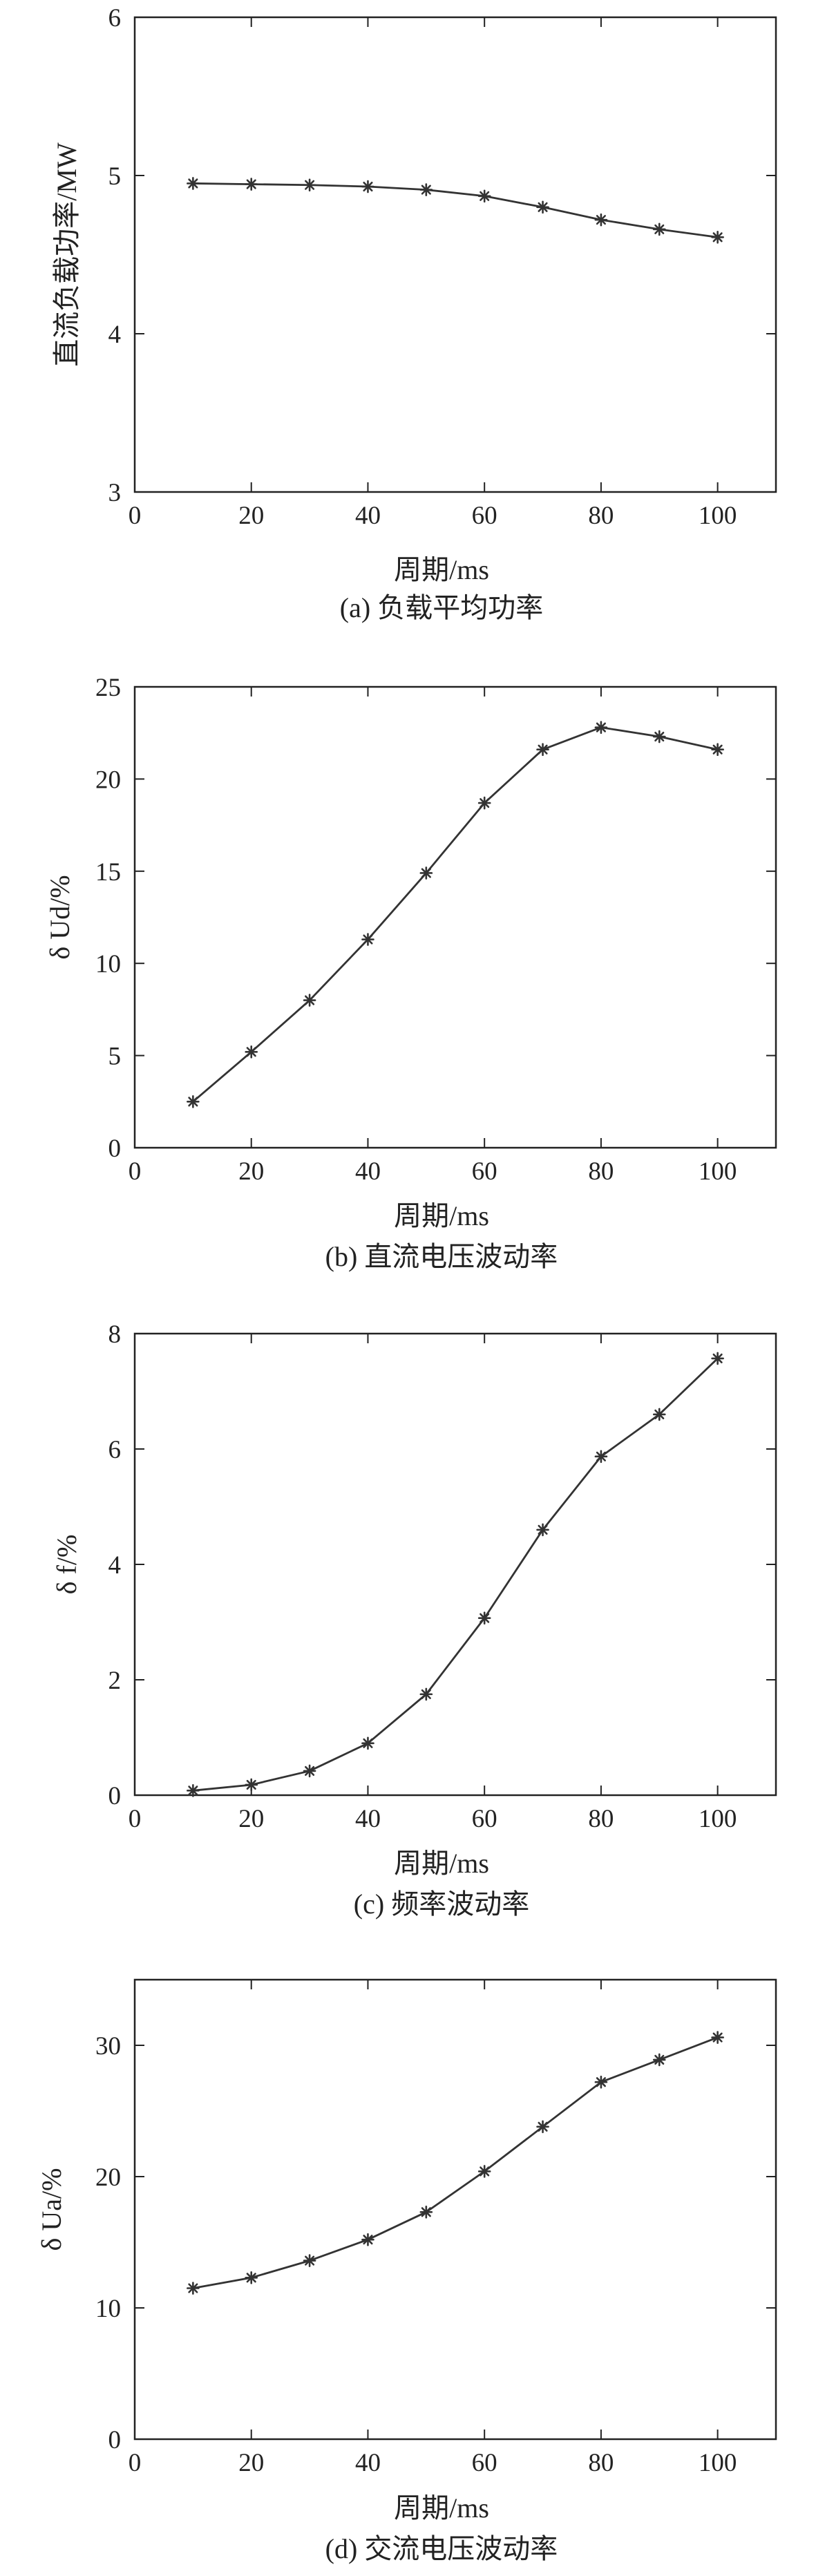  I want to click on chart-a-series-line, so click(455, 210).